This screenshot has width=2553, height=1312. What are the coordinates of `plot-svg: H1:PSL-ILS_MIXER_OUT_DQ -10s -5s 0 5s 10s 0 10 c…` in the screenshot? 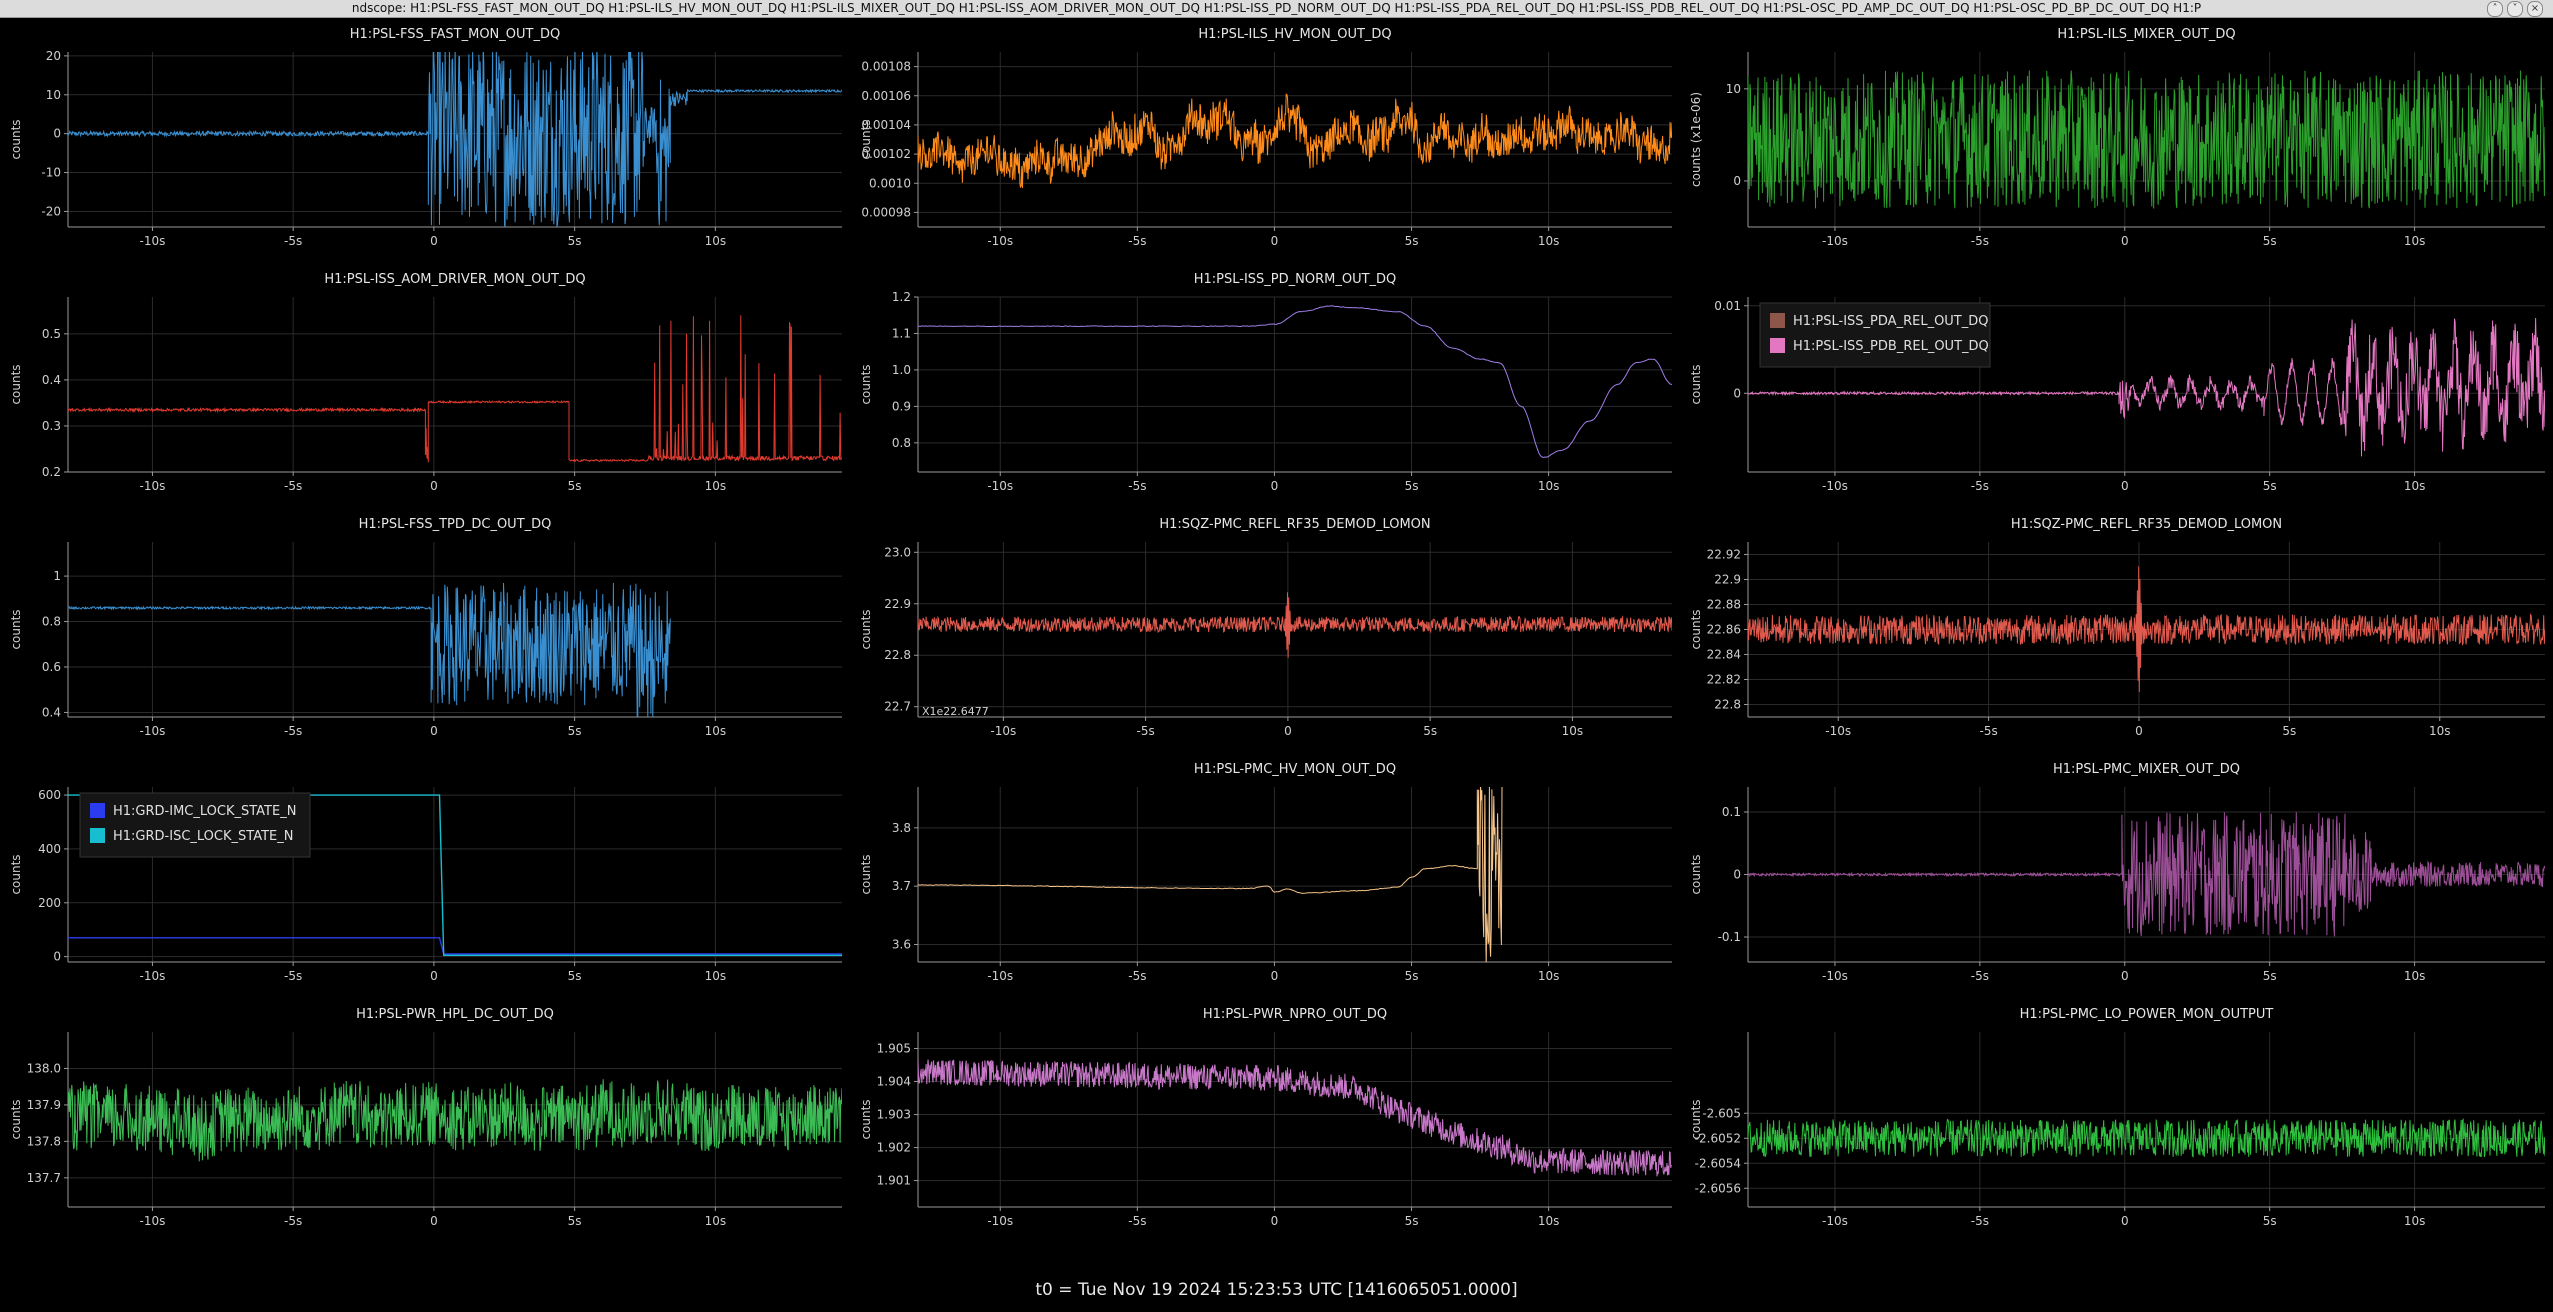 It's located at (2116, 140).